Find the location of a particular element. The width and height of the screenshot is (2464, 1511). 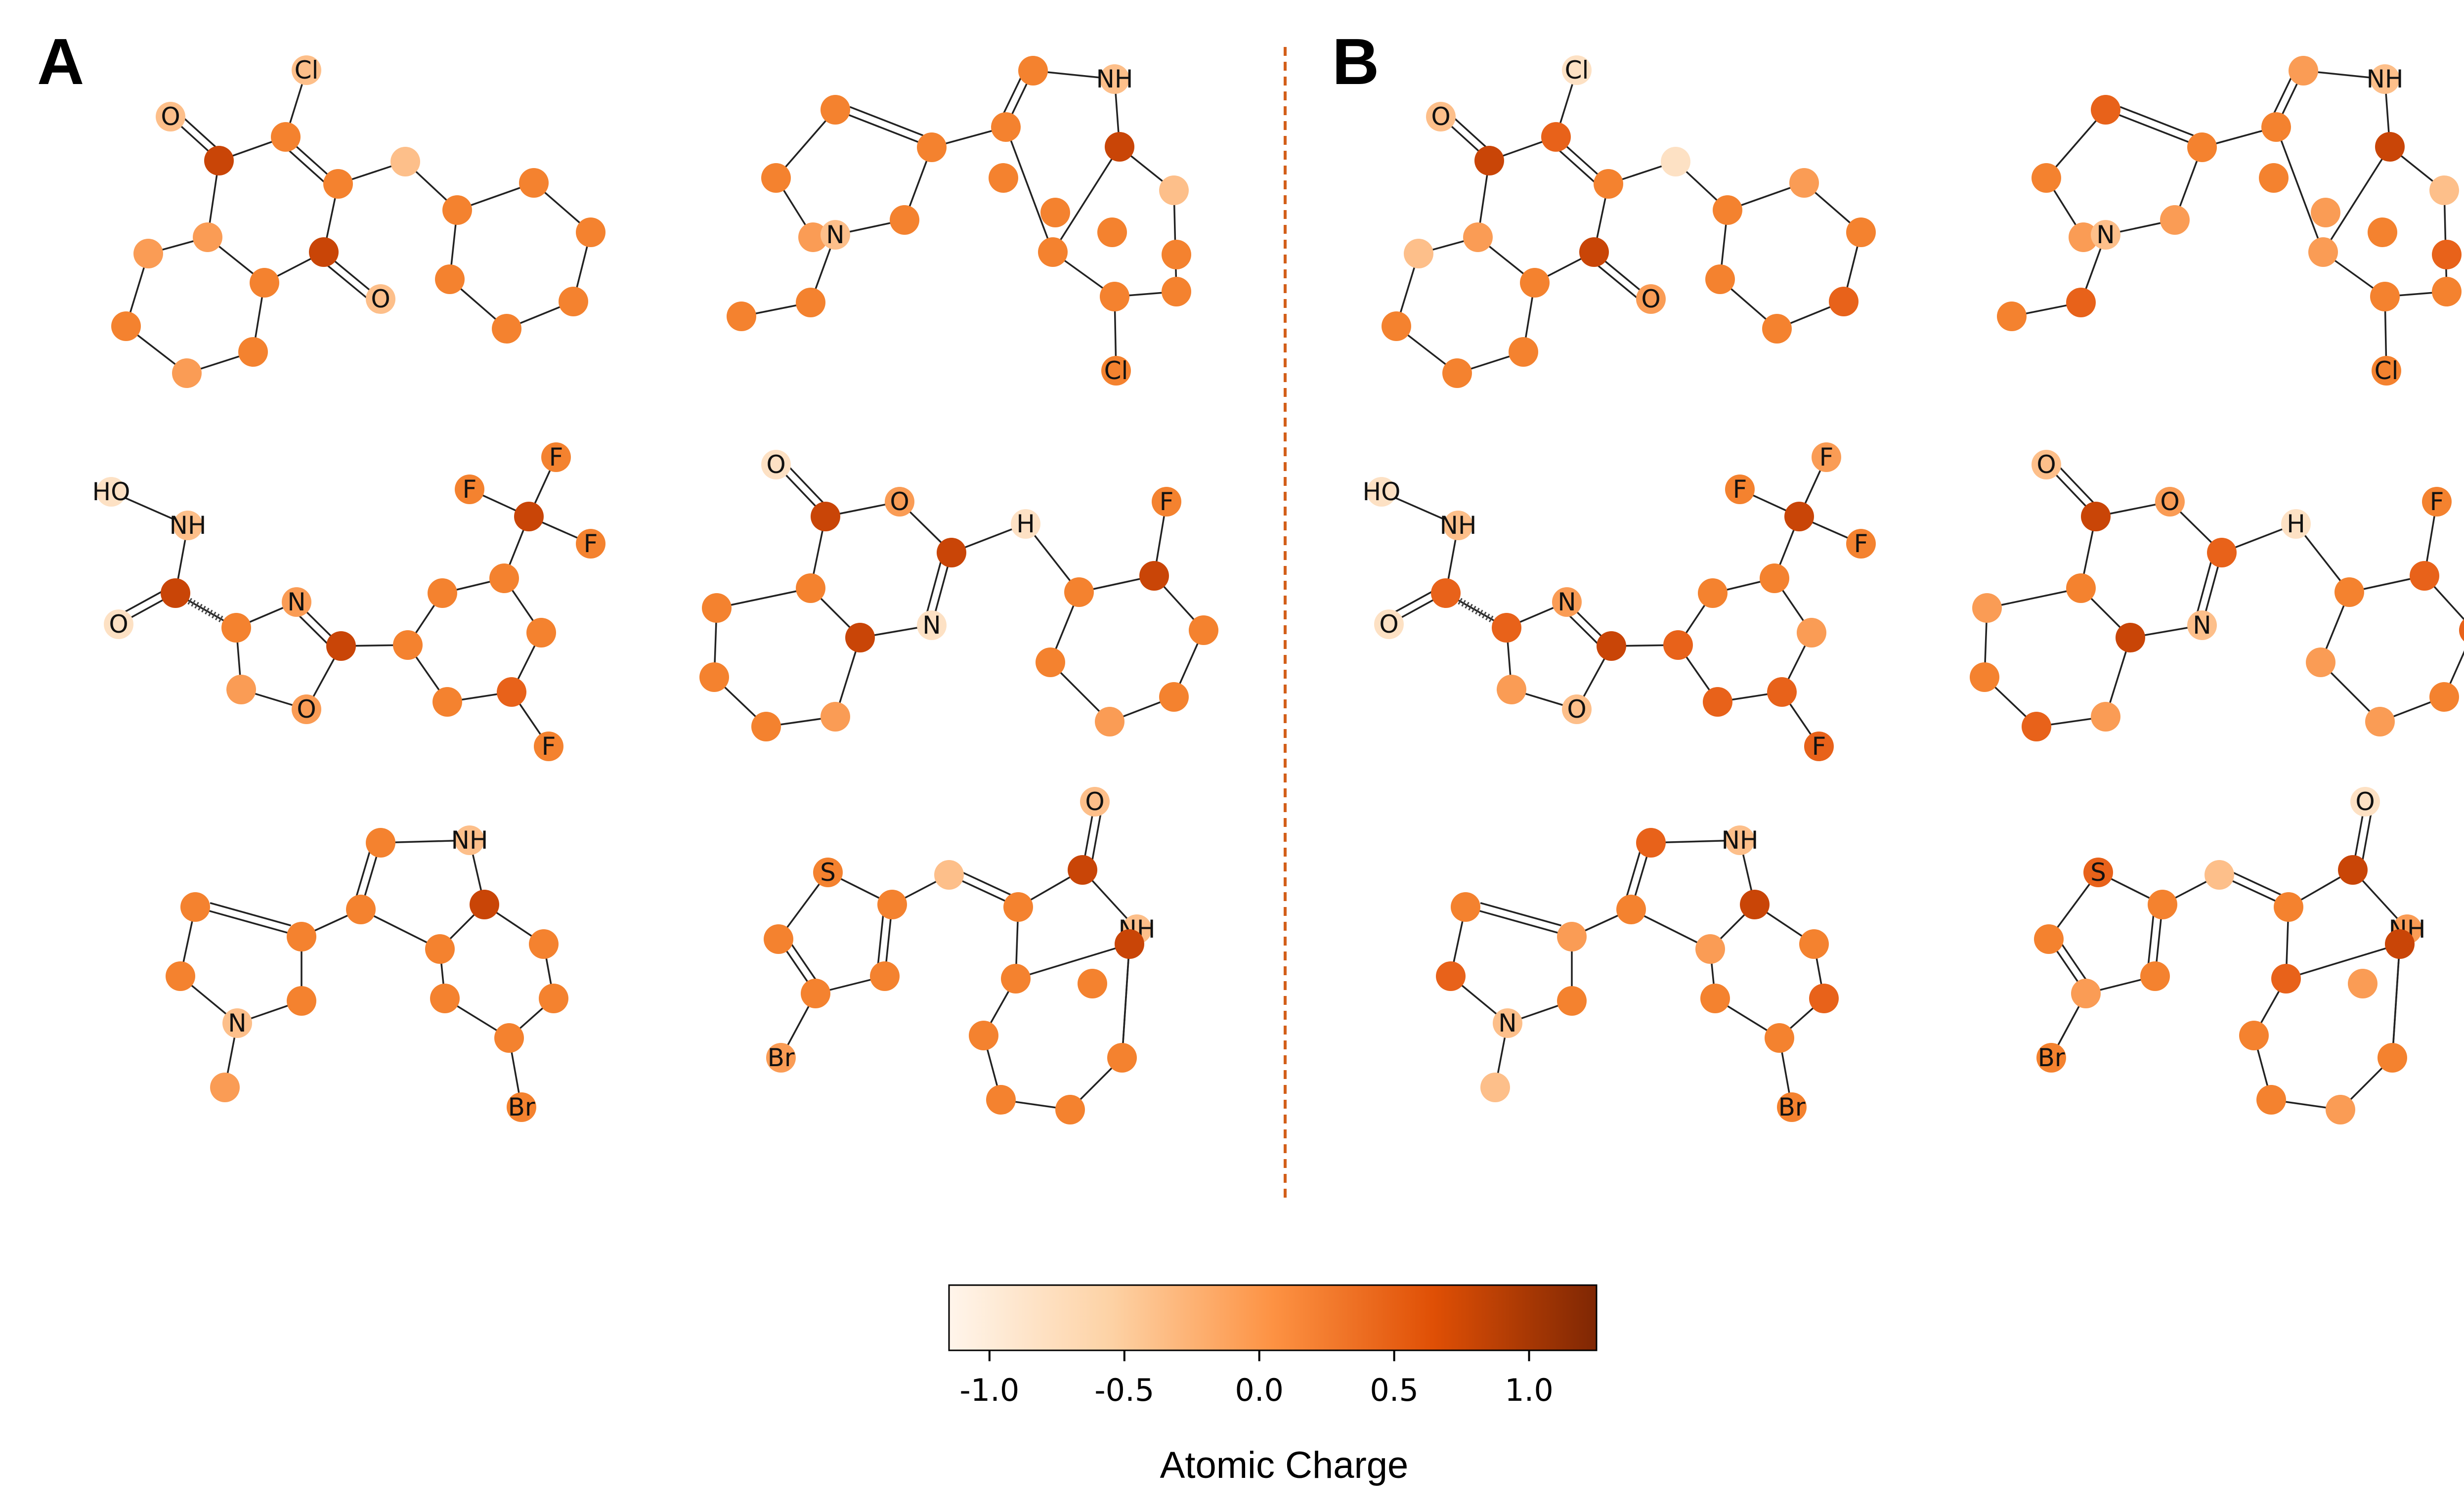

molecule-indole-tetrahydropyridine-methyl-bromo: NH N Br is located at coordinates (367, 973).